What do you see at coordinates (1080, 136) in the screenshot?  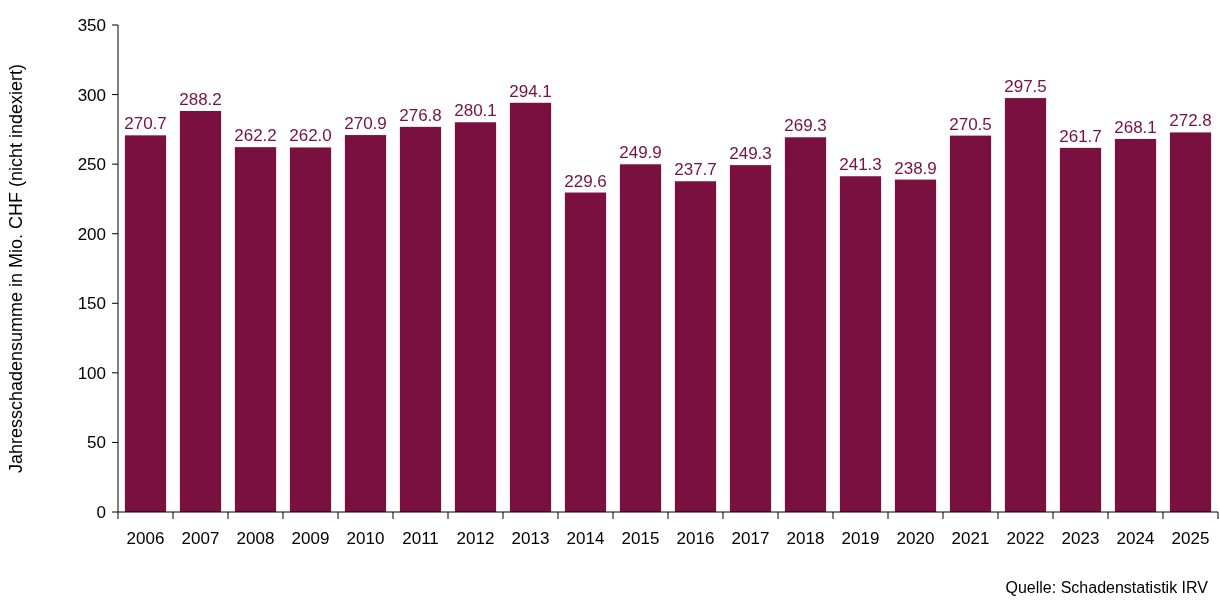 I see `data-label: 261.7` at bounding box center [1080, 136].